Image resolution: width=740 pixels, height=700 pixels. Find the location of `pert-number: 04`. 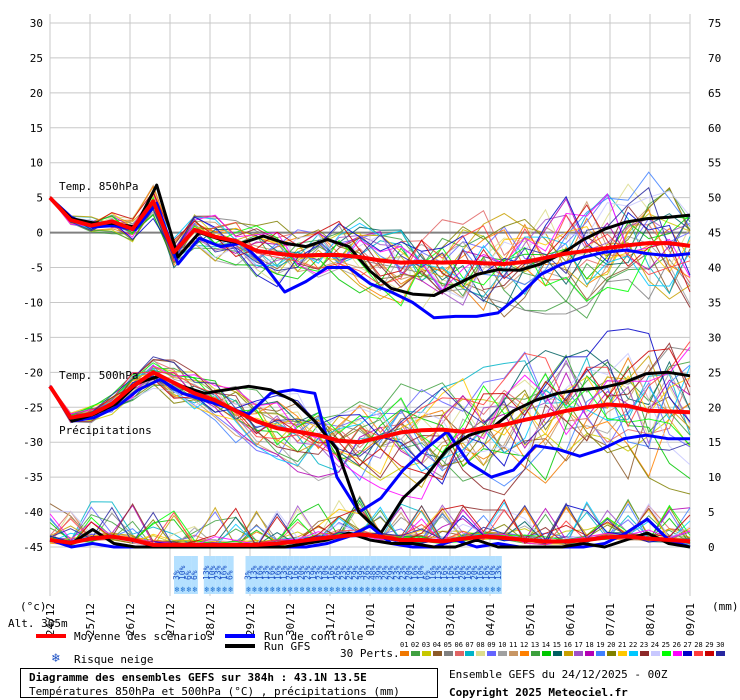

pert-number: 04 is located at coordinates (437, 645).